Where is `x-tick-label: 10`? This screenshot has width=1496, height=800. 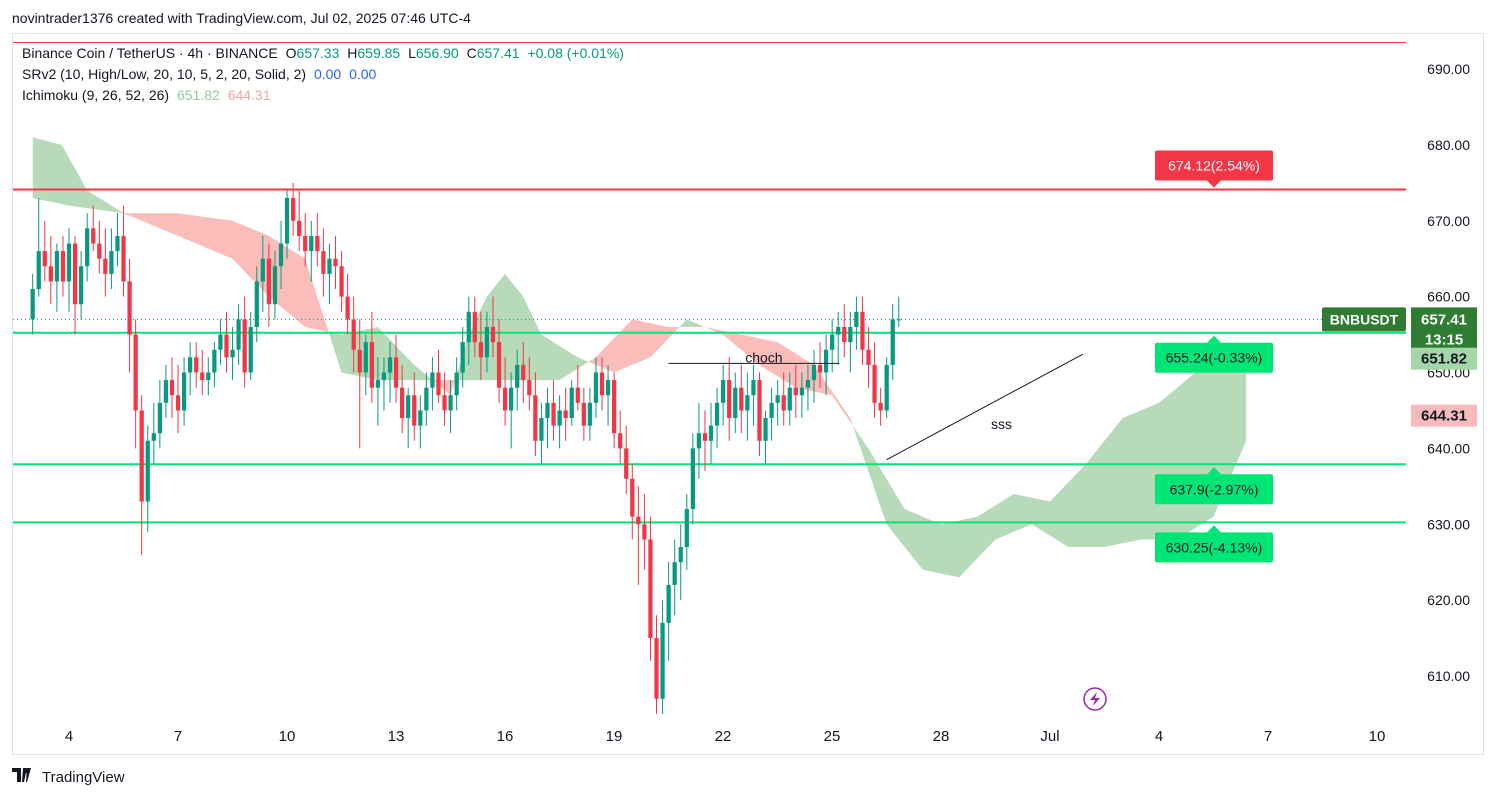
x-tick-label: 10 is located at coordinates (287, 736).